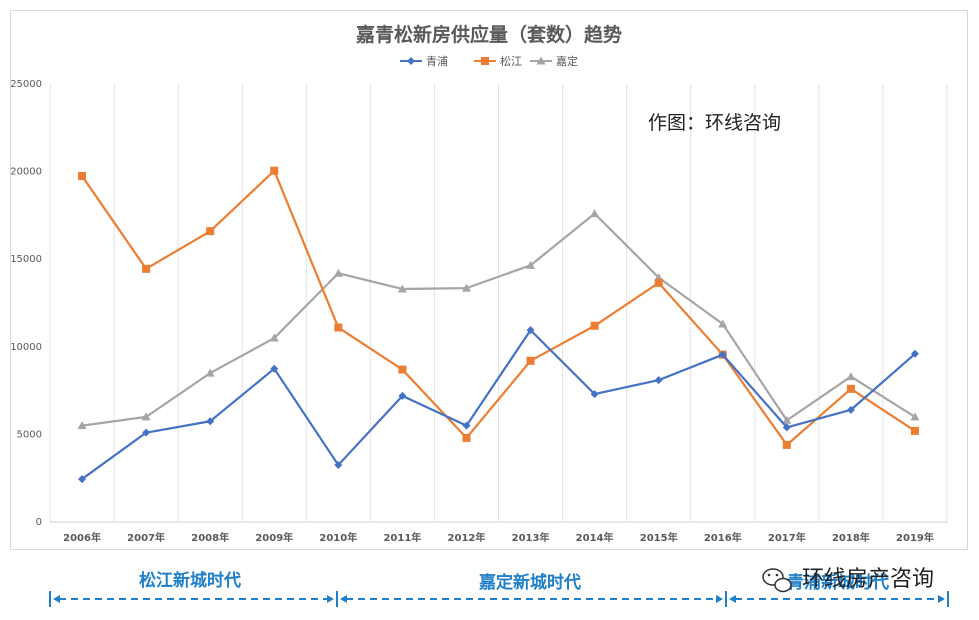 This screenshot has height=620, width=979. I want to click on x-tick-label: 2015年, so click(659, 537).